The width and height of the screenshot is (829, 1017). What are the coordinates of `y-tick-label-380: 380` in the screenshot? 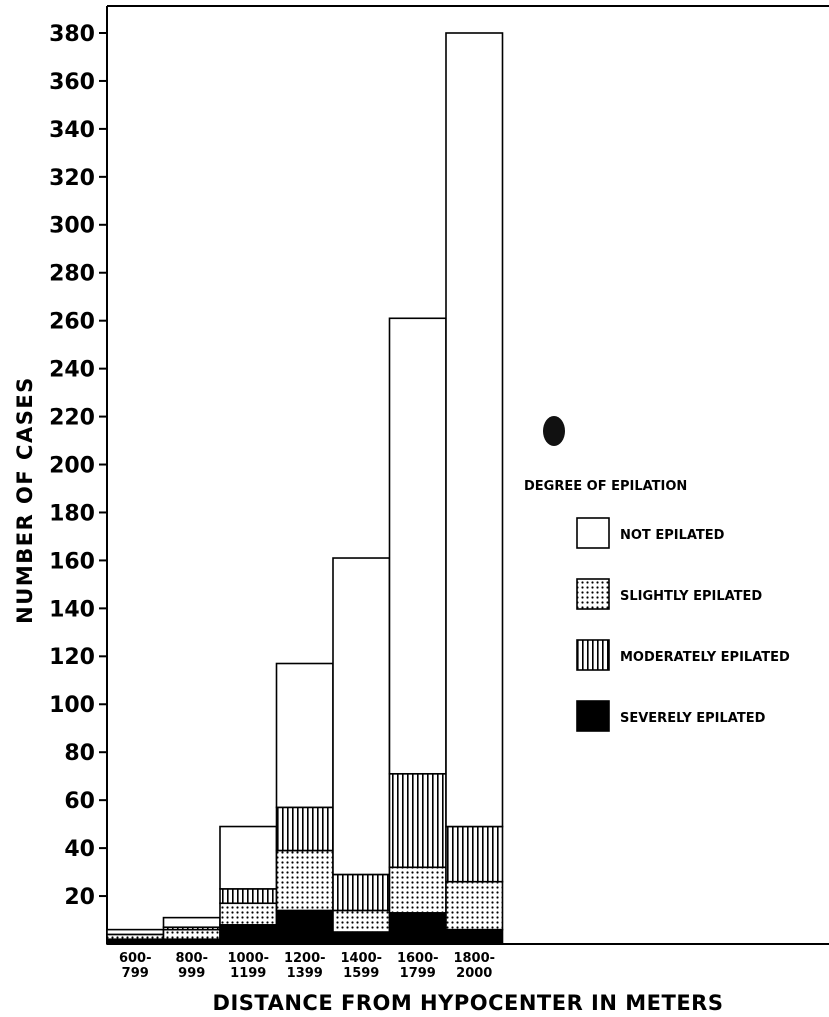 It's located at (72, 34).